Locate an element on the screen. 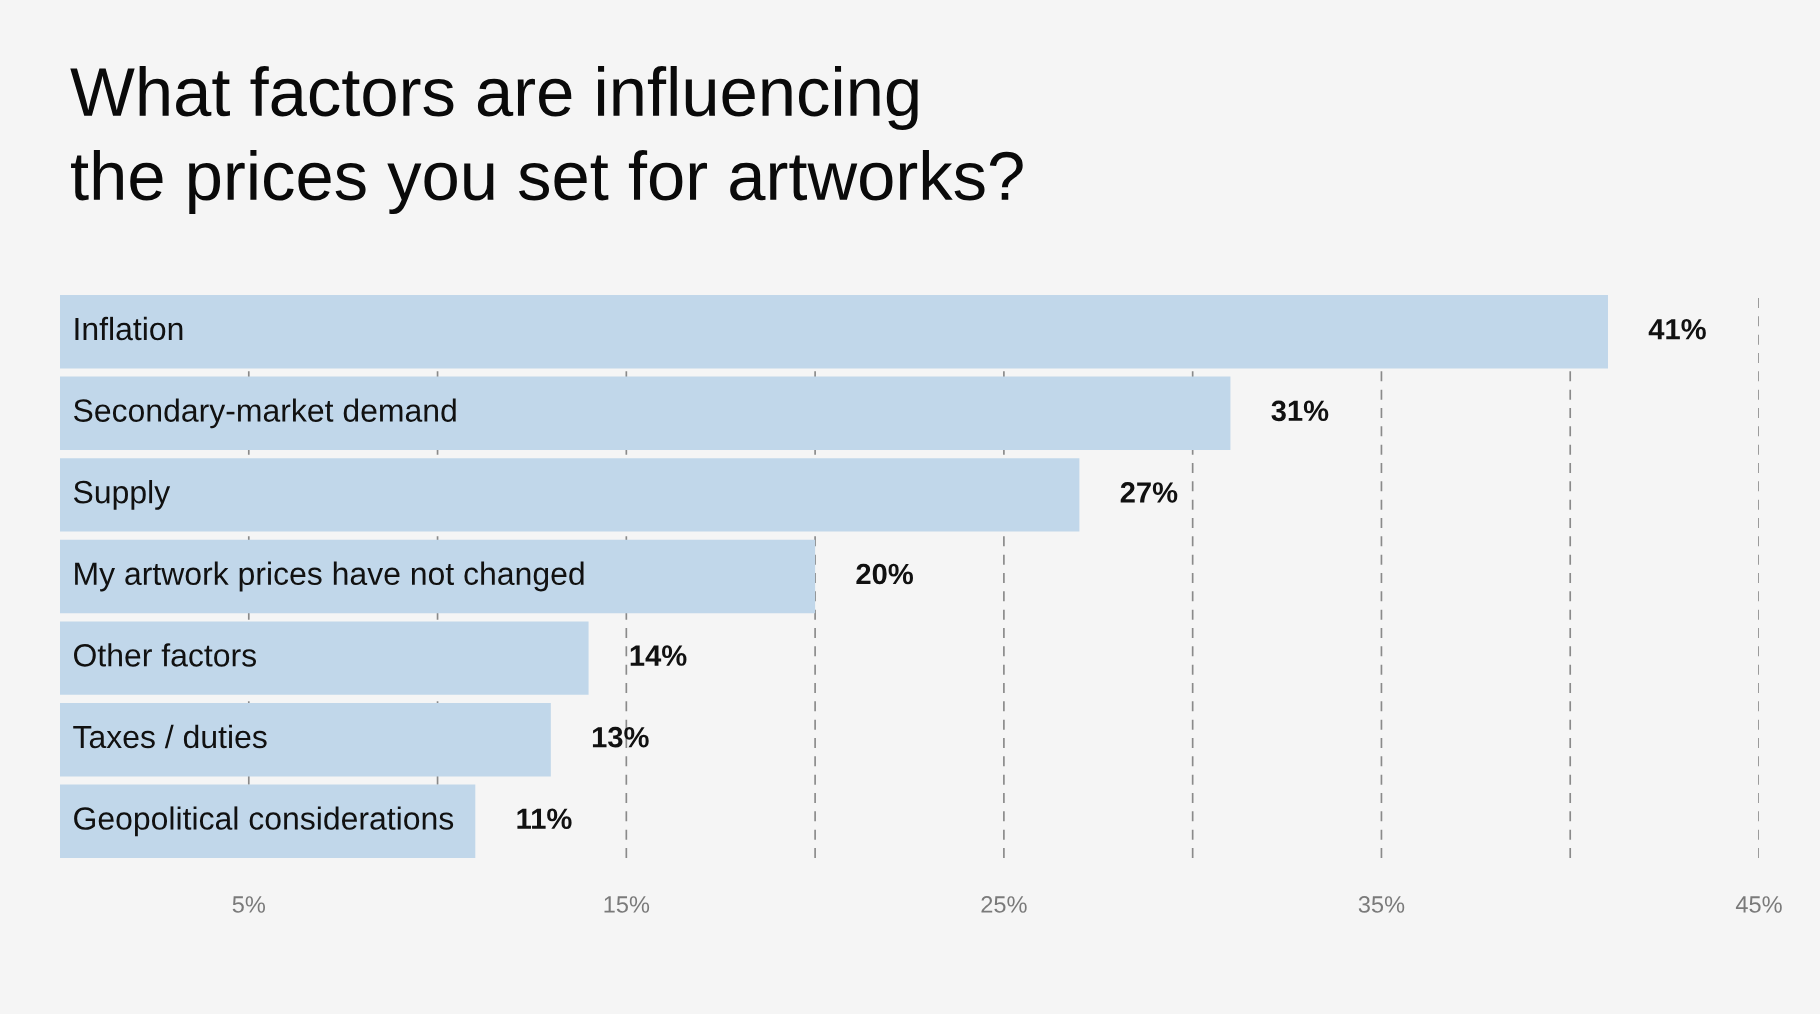 This screenshot has height=1014, width=1820. x-tick-label: 25% is located at coordinates (1004, 904).